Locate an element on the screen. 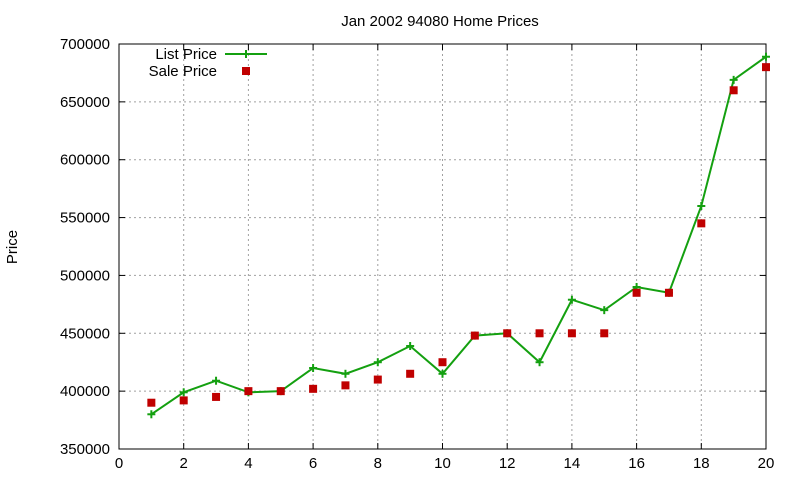  y-tick-label: 600000 is located at coordinates (85, 160).